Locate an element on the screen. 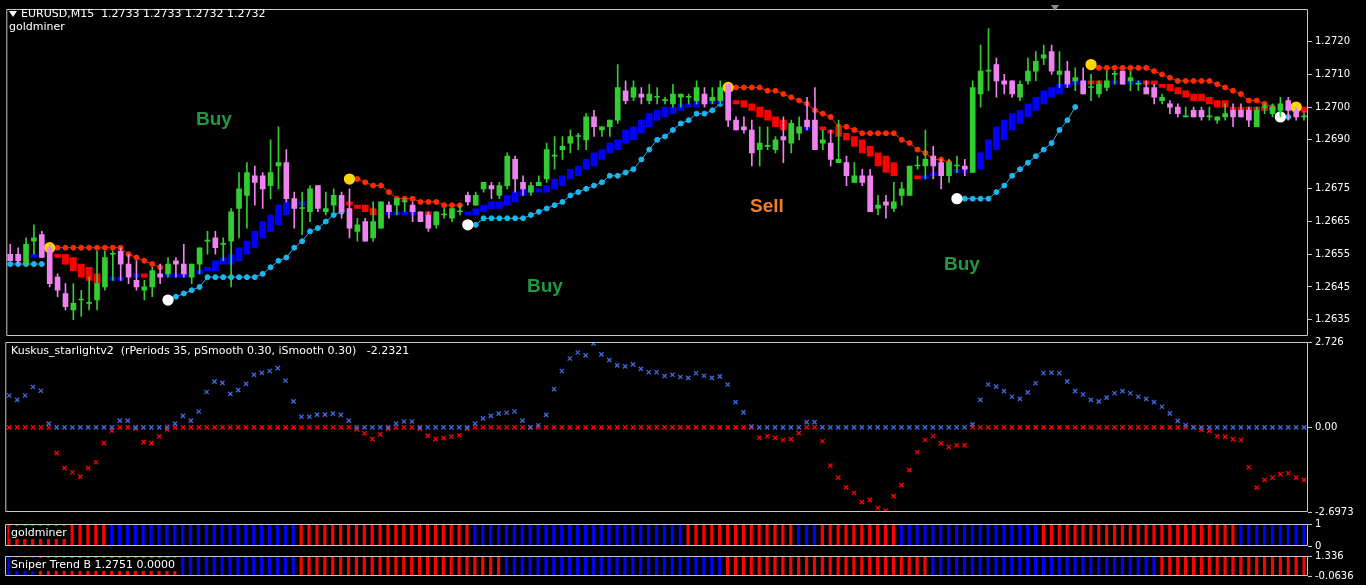 This screenshot has height=585, width=1366. y-tick-label: 1 is located at coordinates (1318, 523).